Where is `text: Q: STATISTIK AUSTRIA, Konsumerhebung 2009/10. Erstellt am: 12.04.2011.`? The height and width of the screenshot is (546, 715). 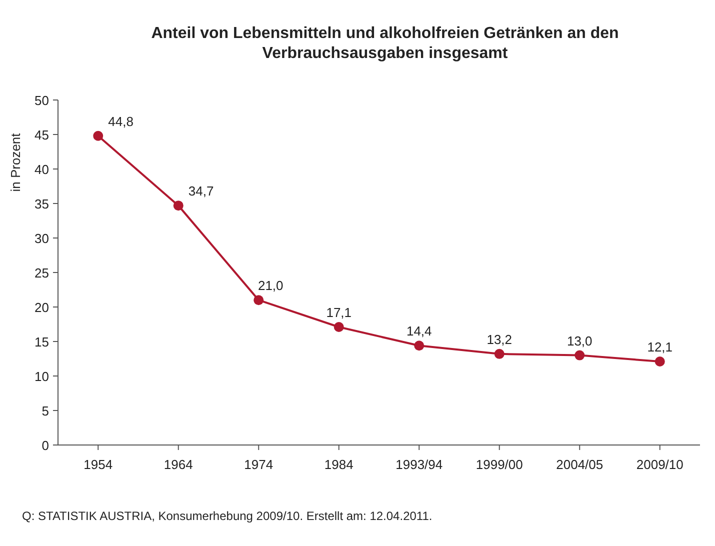 text: Q: STATISTIK AUSTRIA, Konsumerhebung 2009/10. Erstellt am: 12.04.2011. is located at coordinates (227, 516).